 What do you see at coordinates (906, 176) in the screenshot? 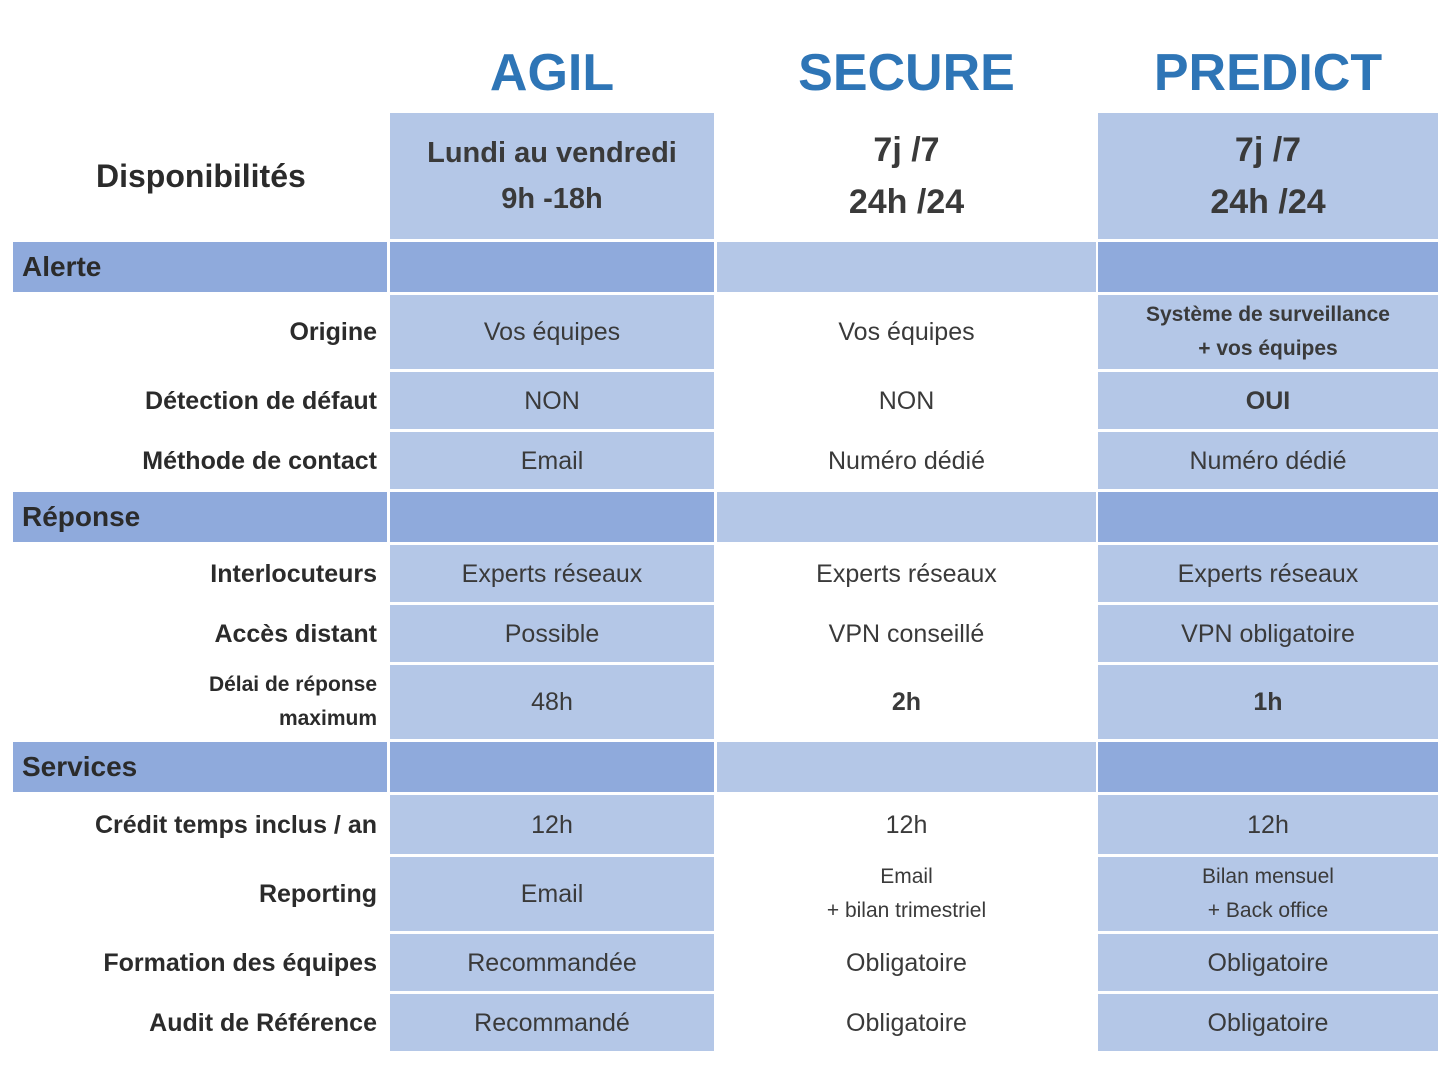
I see `availability-secure: 7j /7 24h /24` at bounding box center [906, 176].